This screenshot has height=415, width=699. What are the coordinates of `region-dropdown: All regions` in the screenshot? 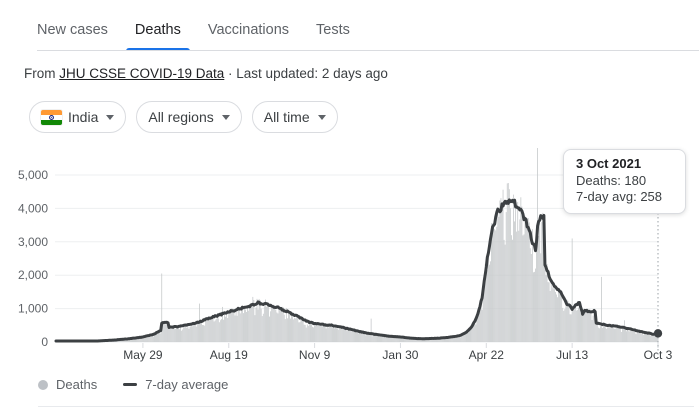 It's located at (189, 117).